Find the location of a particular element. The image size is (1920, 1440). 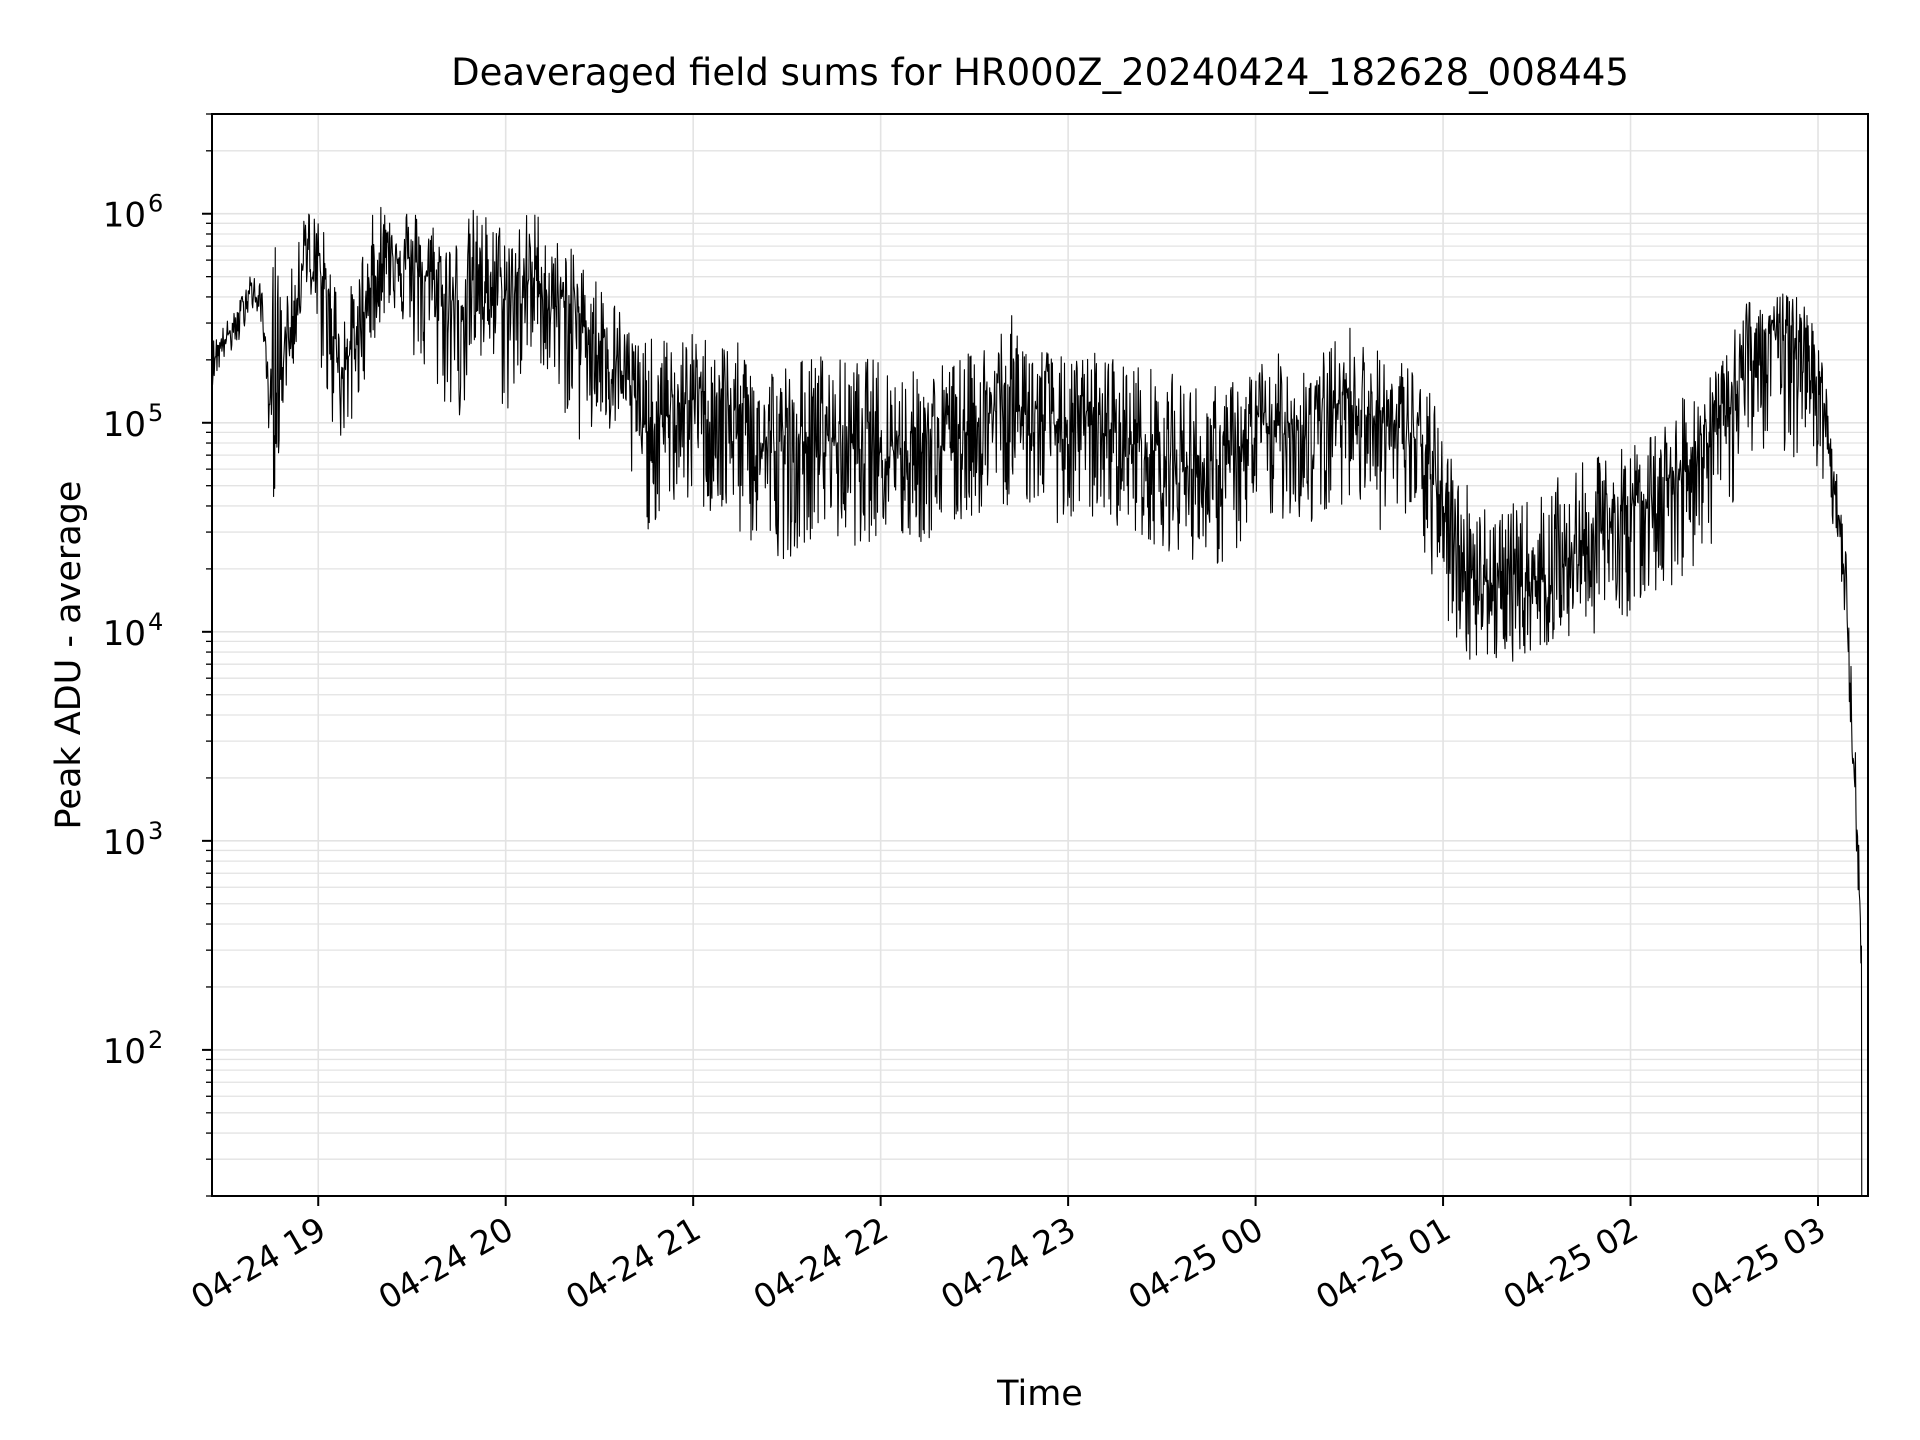

y-tick-exponent: 5 is located at coordinates (155, 413).